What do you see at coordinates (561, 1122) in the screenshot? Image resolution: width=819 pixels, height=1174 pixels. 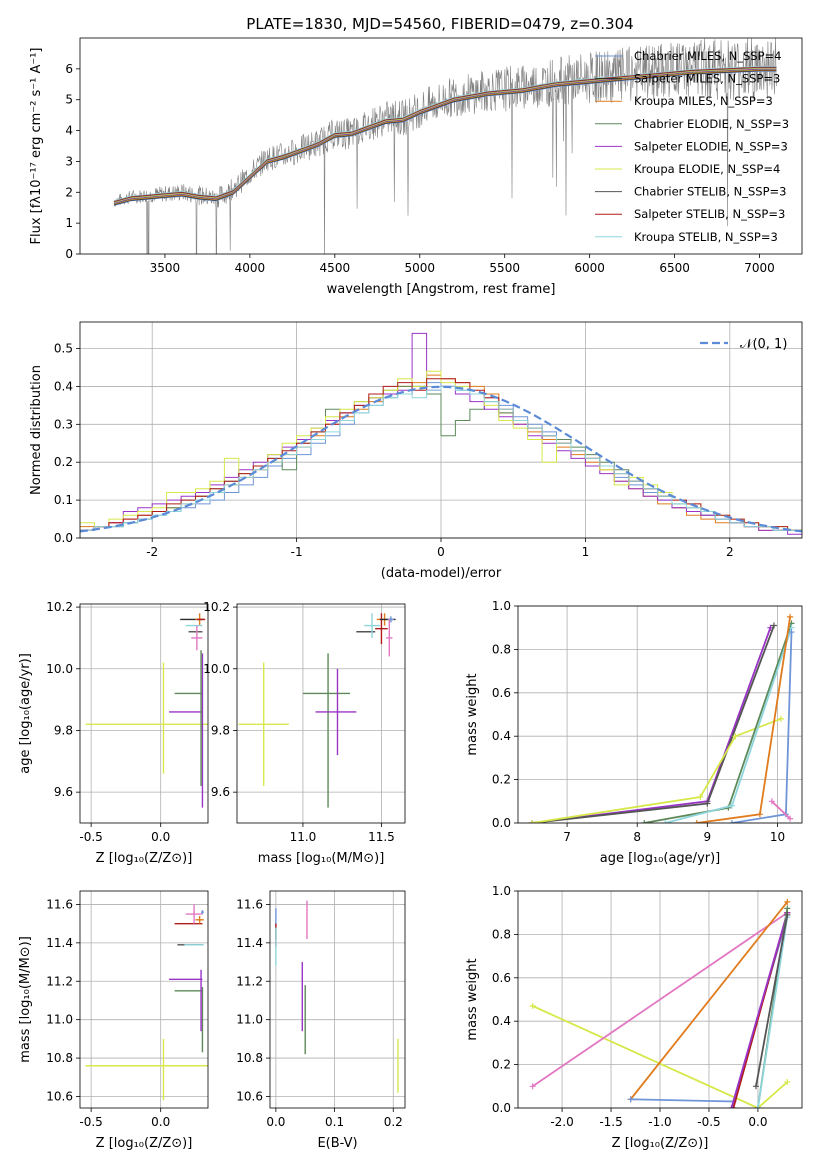 I see `x-tick-label: -2.0` at bounding box center [561, 1122].